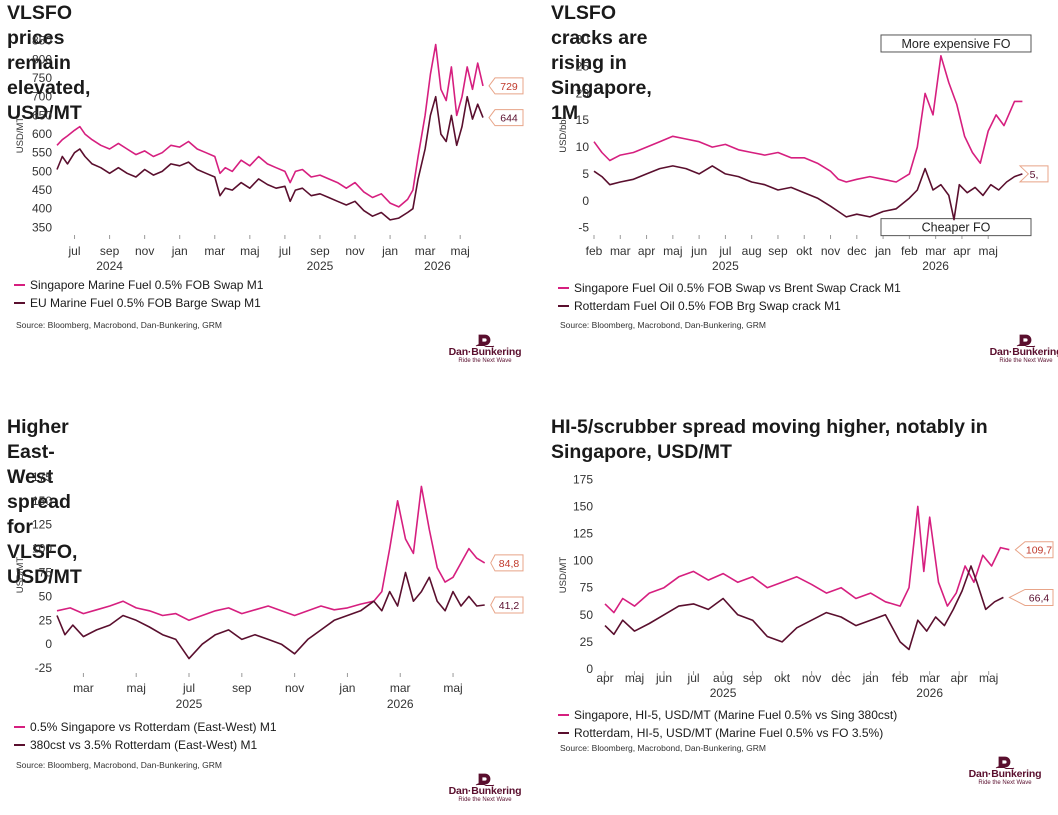 The height and width of the screenshot is (815, 1058). What do you see at coordinates (509, 606) in the screenshot?
I see `value-label: 41,2` at bounding box center [509, 606].